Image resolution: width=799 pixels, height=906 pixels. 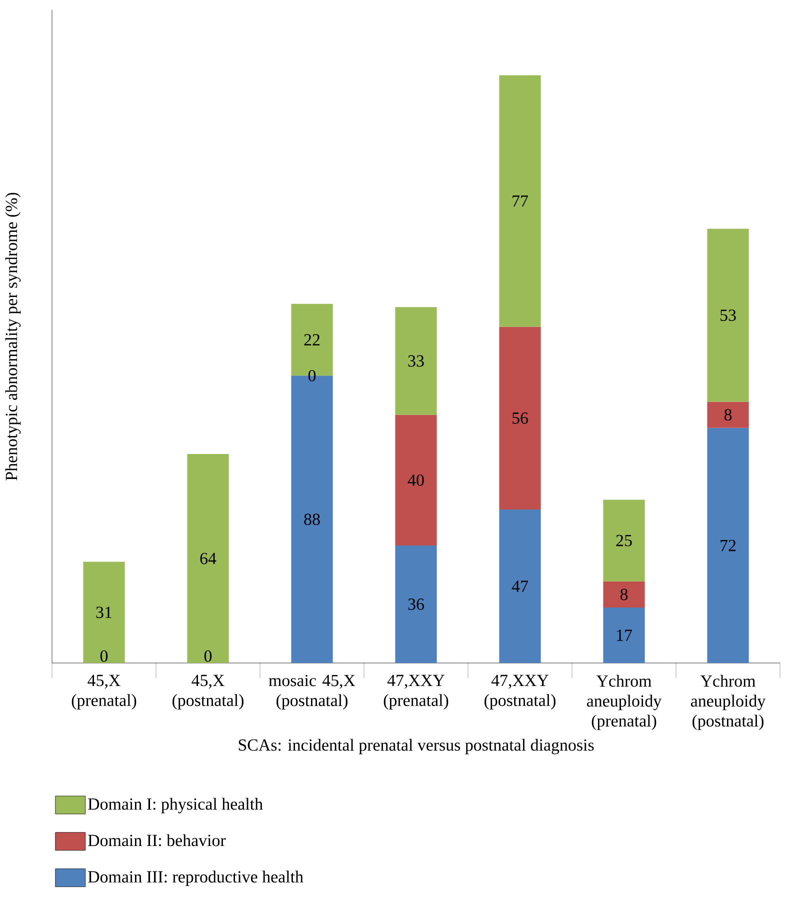 I want to click on data-label: 56, so click(x=520, y=418).